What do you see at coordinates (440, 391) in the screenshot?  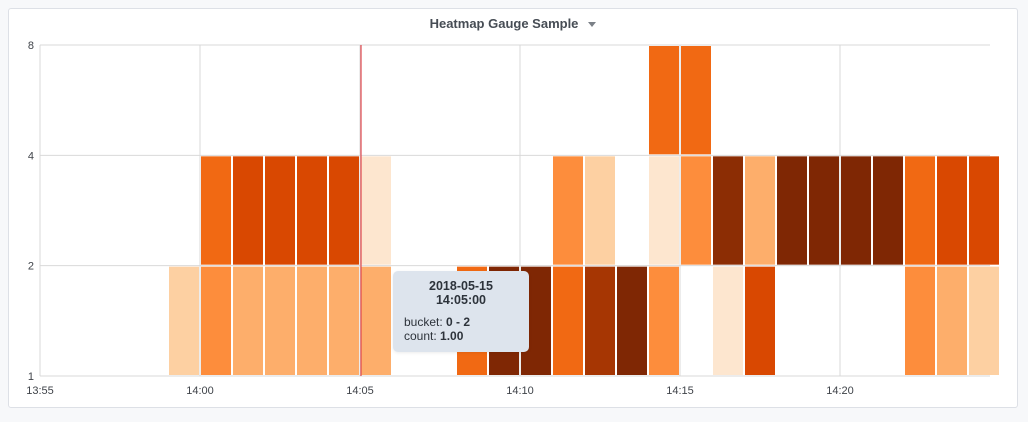 I see `x-axis: 13:55 14:00 14:05 14:10 14:15 14:20` at bounding box center [440, 391].